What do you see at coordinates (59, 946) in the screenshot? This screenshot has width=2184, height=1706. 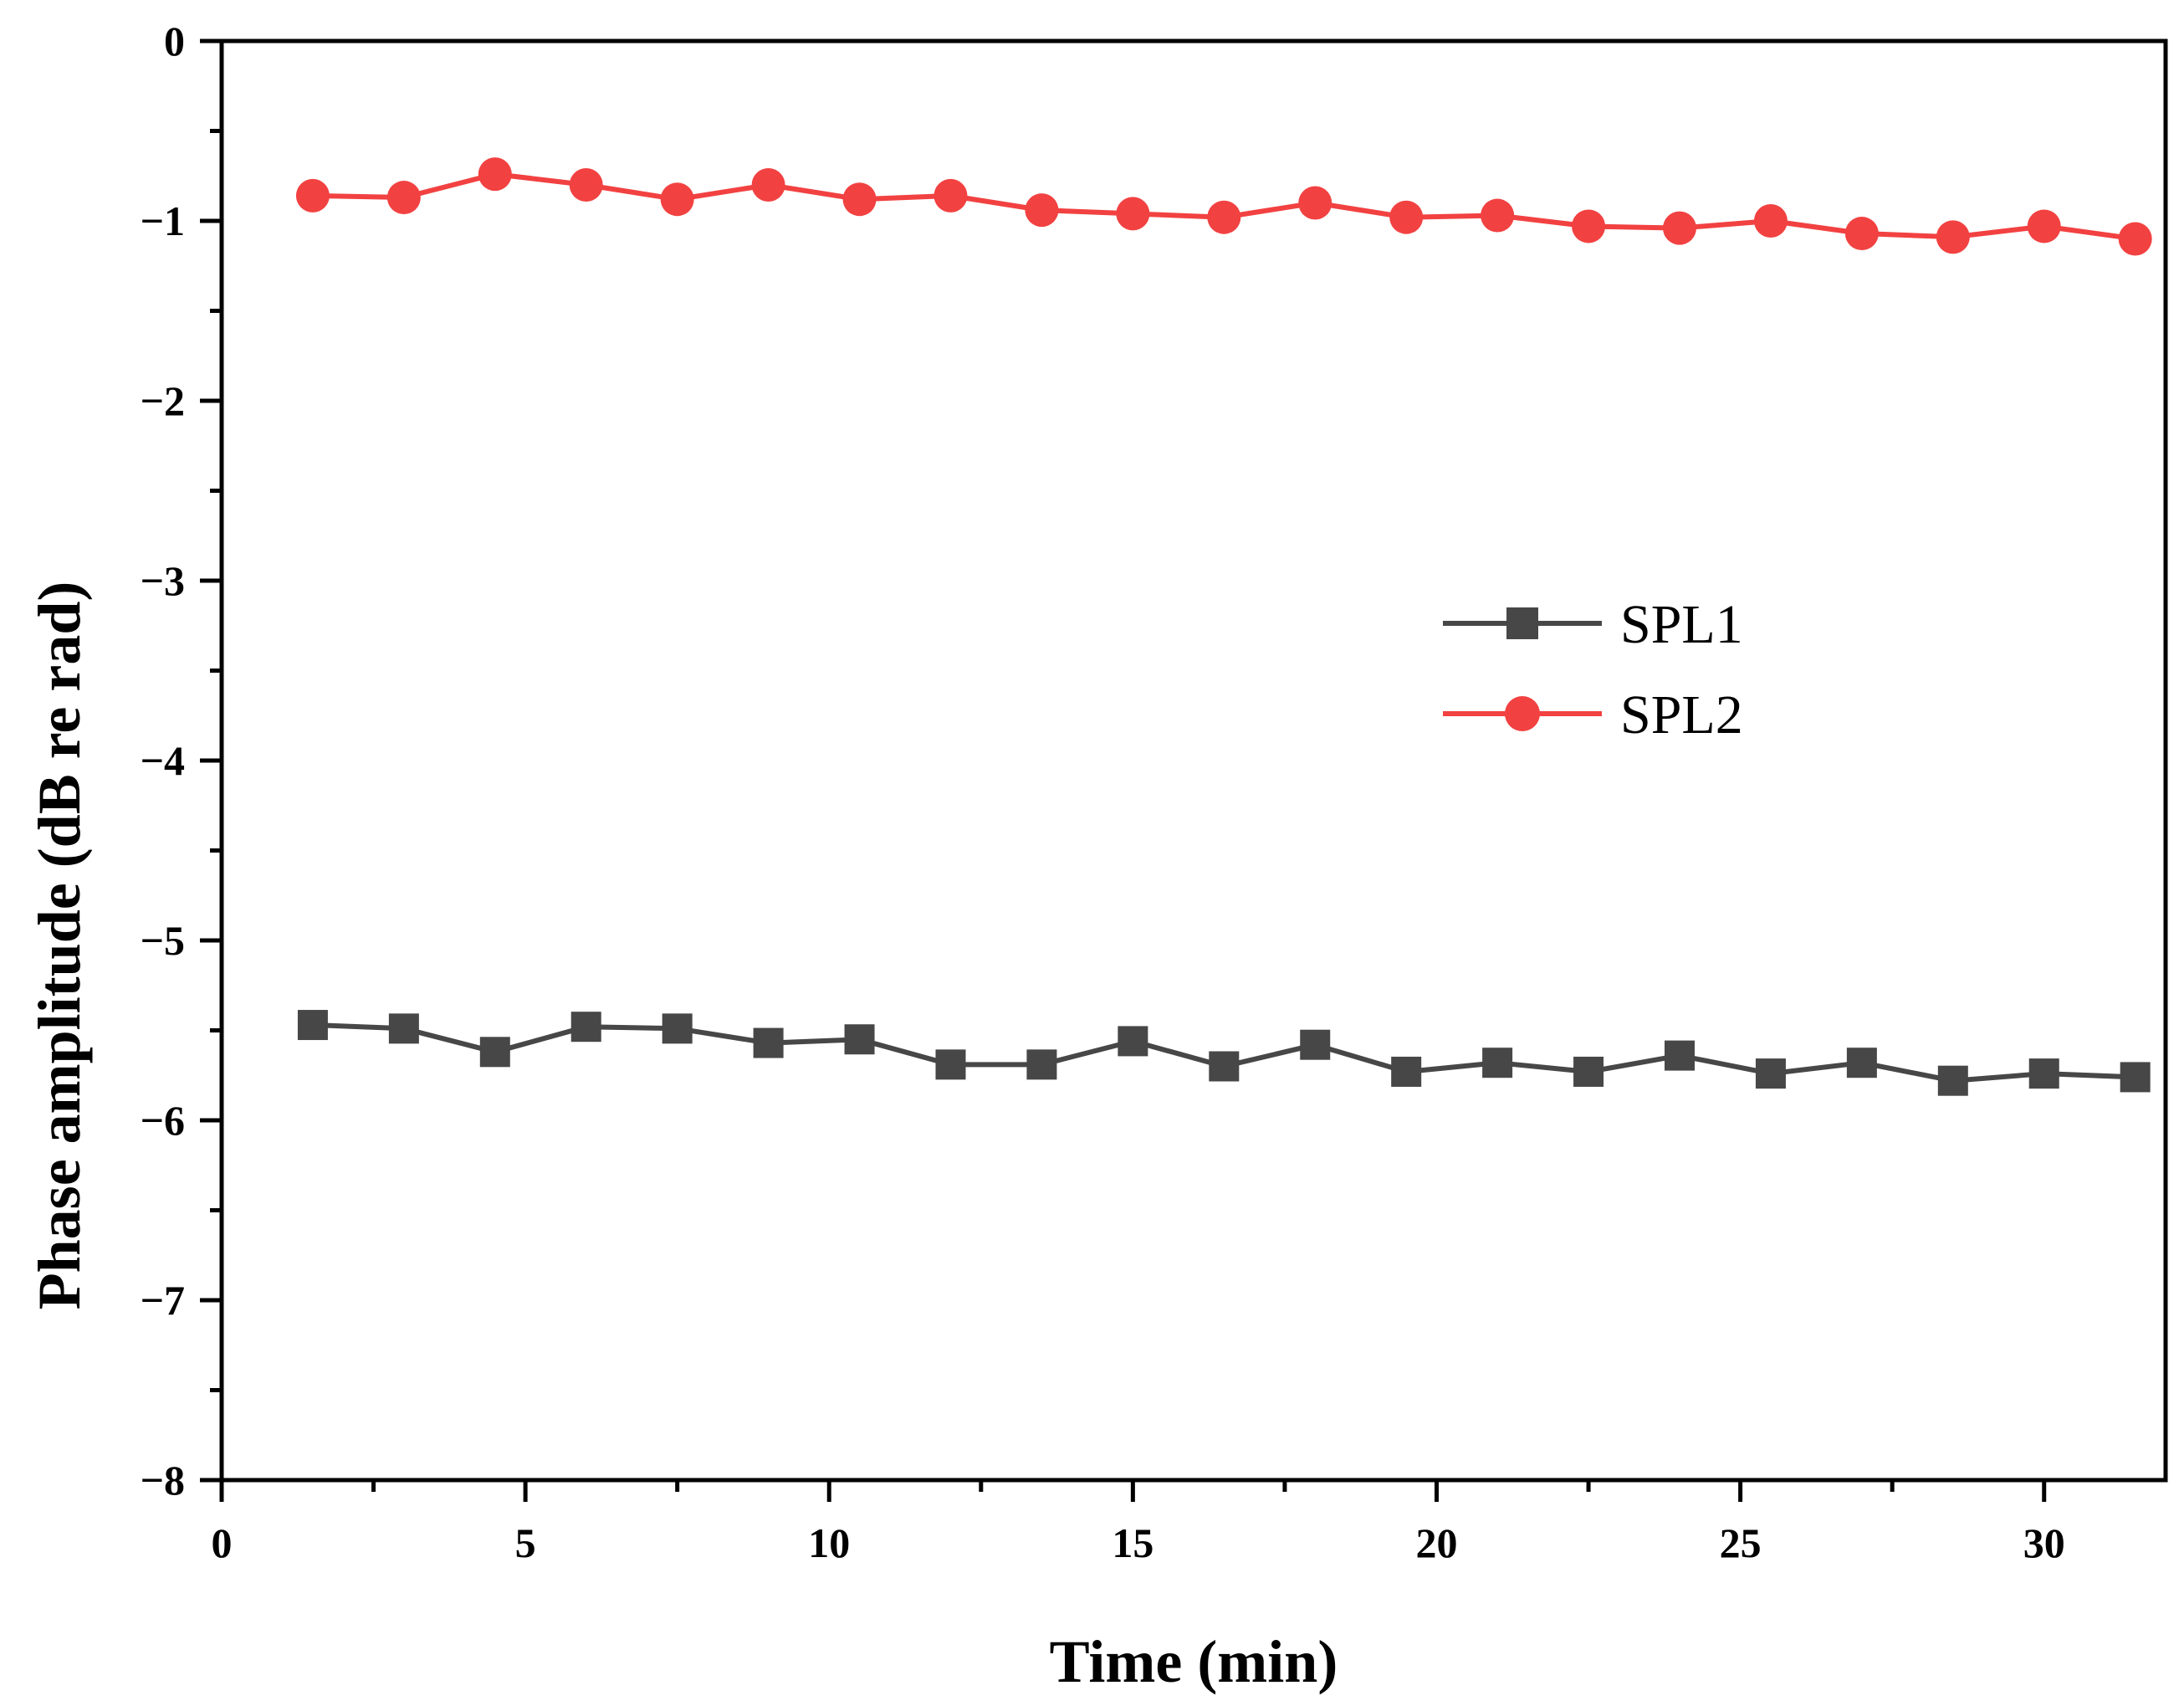 I see `y-axis-title: Phase amplitude (dB re rad)` at bounding box center [59, 946].